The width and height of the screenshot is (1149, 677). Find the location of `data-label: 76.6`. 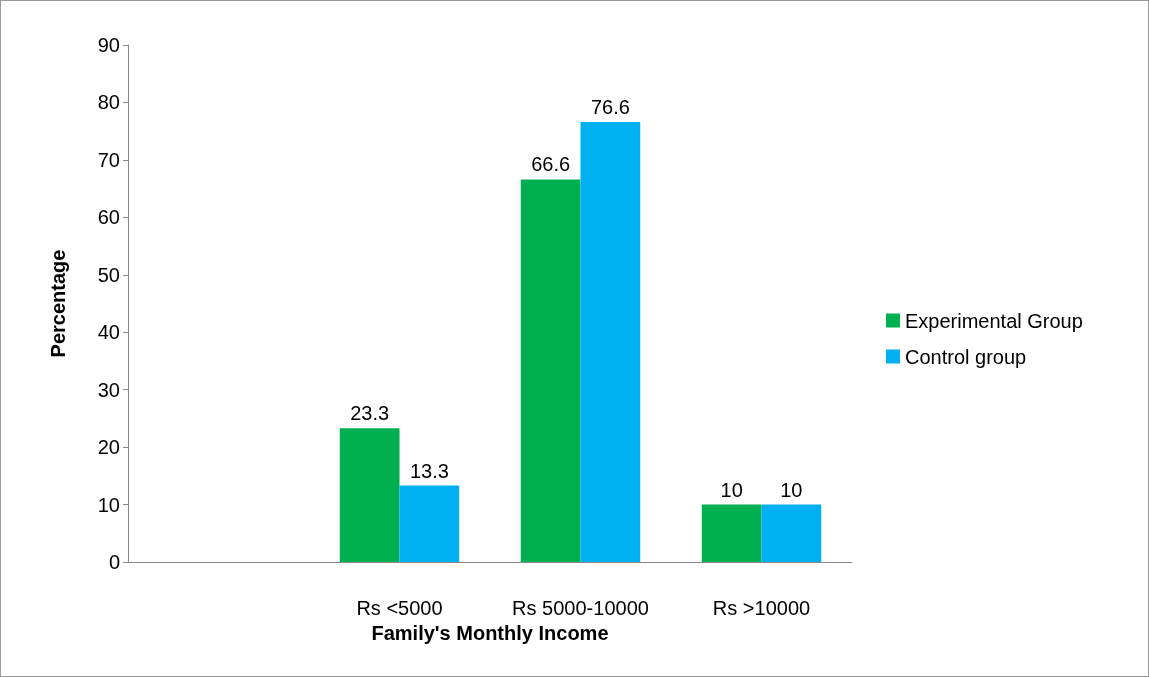

data-label: 76.6 is located at coordinates (610, 106).